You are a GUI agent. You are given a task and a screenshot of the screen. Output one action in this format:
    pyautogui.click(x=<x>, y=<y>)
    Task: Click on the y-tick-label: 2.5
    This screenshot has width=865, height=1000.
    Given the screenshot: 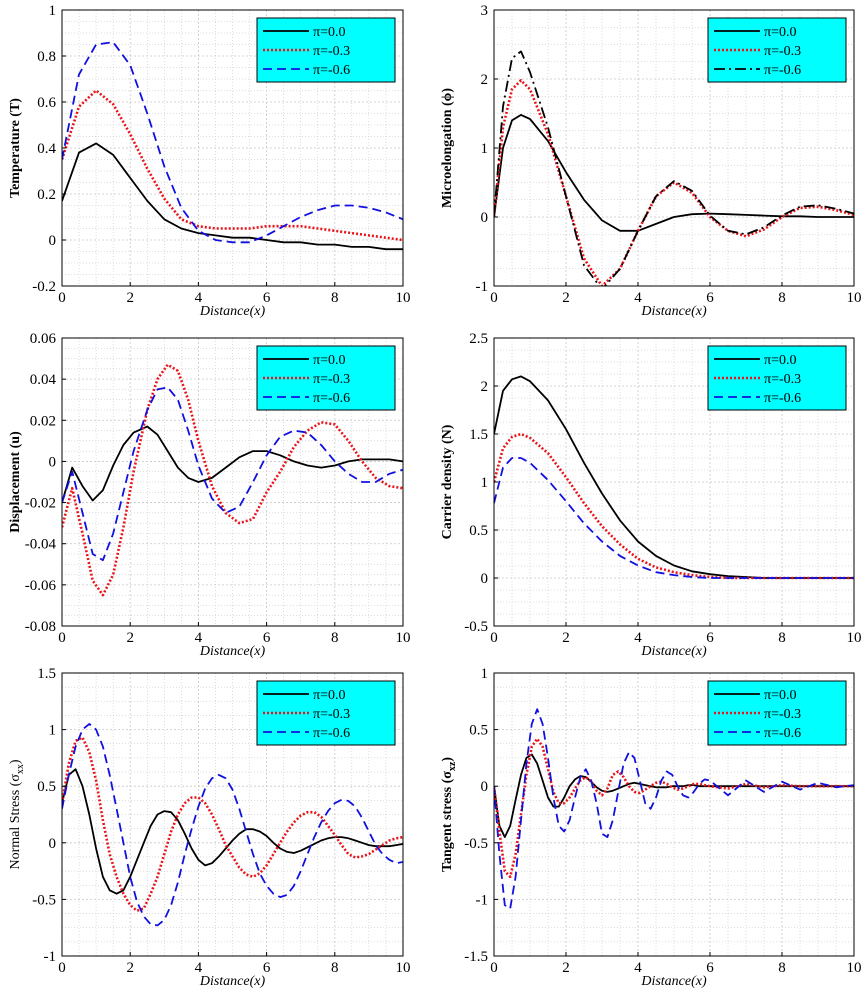 What is the action you would take?
    pyautogui.click(x=478, y=339)
    